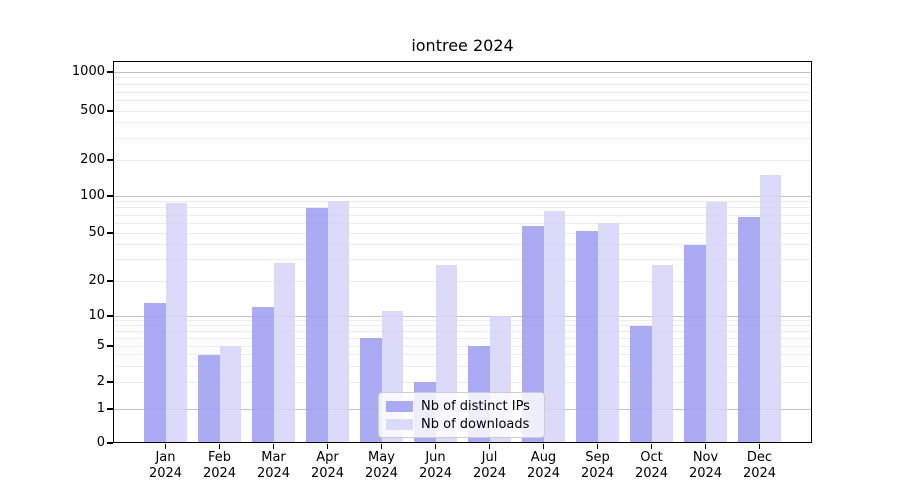 The height and width of the screenshot is (500, 900). Describe the element at coordinates (475, 406) in the screenshot. I see `legend-label-distinct-ips: Nb of distinct IPs` at that location.